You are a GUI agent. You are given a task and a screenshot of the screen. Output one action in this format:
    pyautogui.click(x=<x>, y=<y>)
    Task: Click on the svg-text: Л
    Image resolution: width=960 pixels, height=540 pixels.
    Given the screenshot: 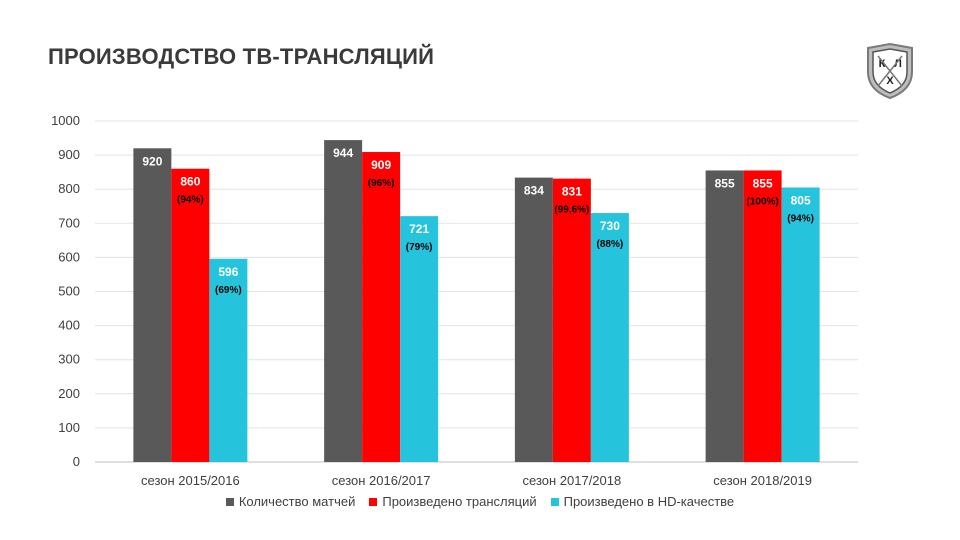 What is the action you would take?
    pyautogui.click(x=898, y=64)
    